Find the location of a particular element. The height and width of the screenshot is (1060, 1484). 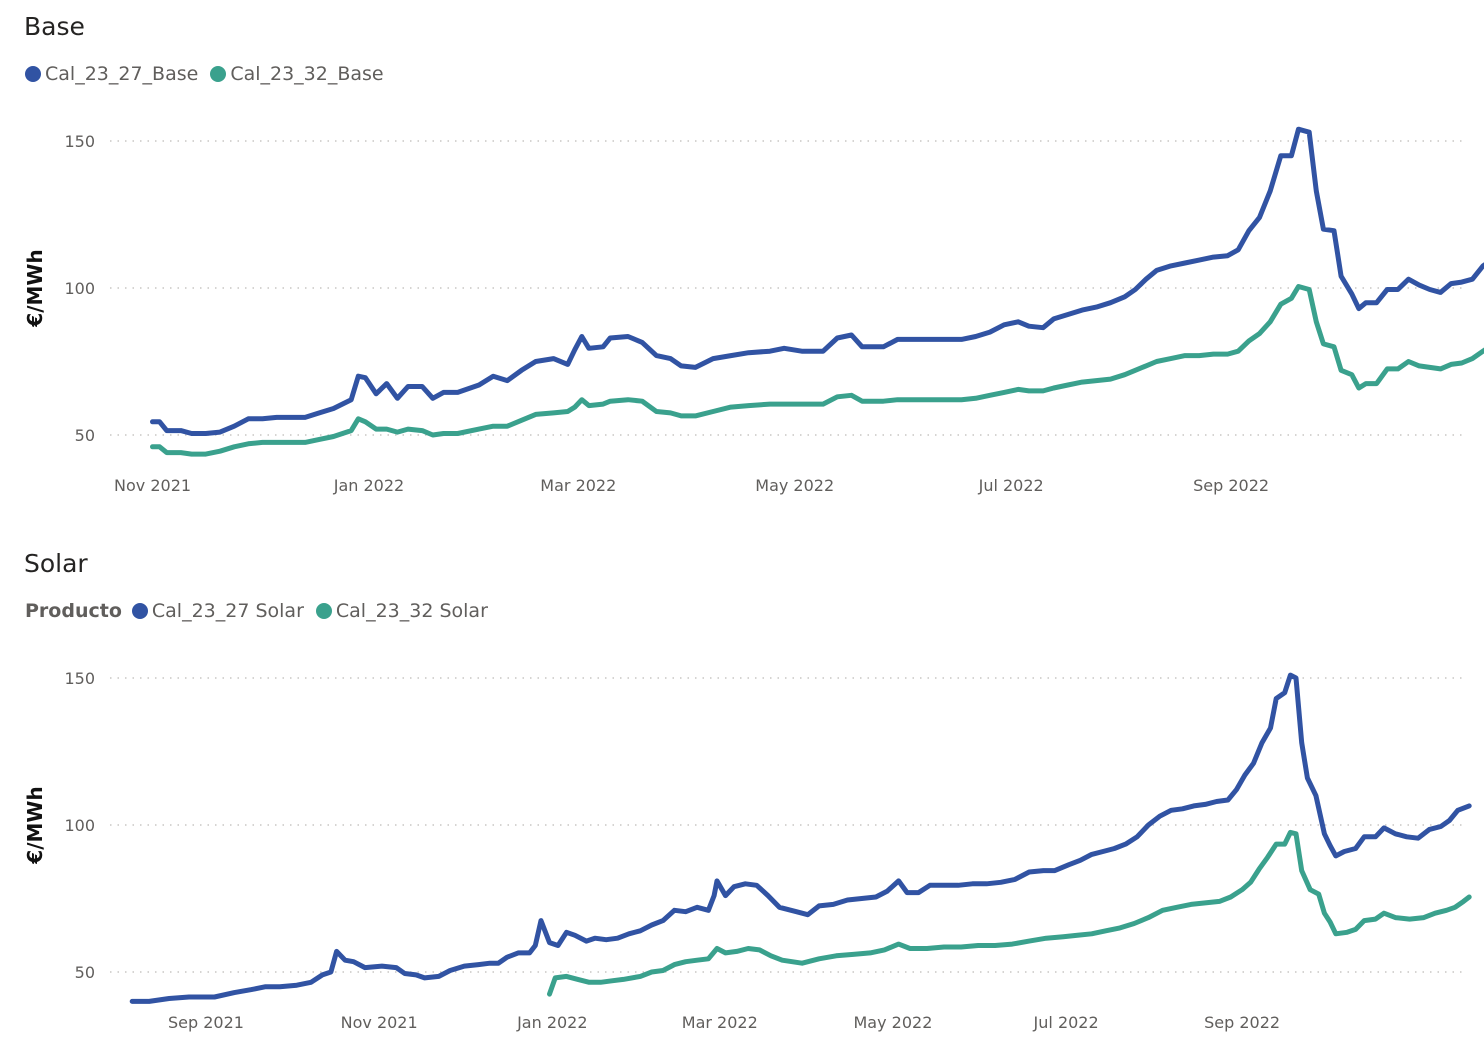

legend-title: Producto is located at coordinates (73, 611).